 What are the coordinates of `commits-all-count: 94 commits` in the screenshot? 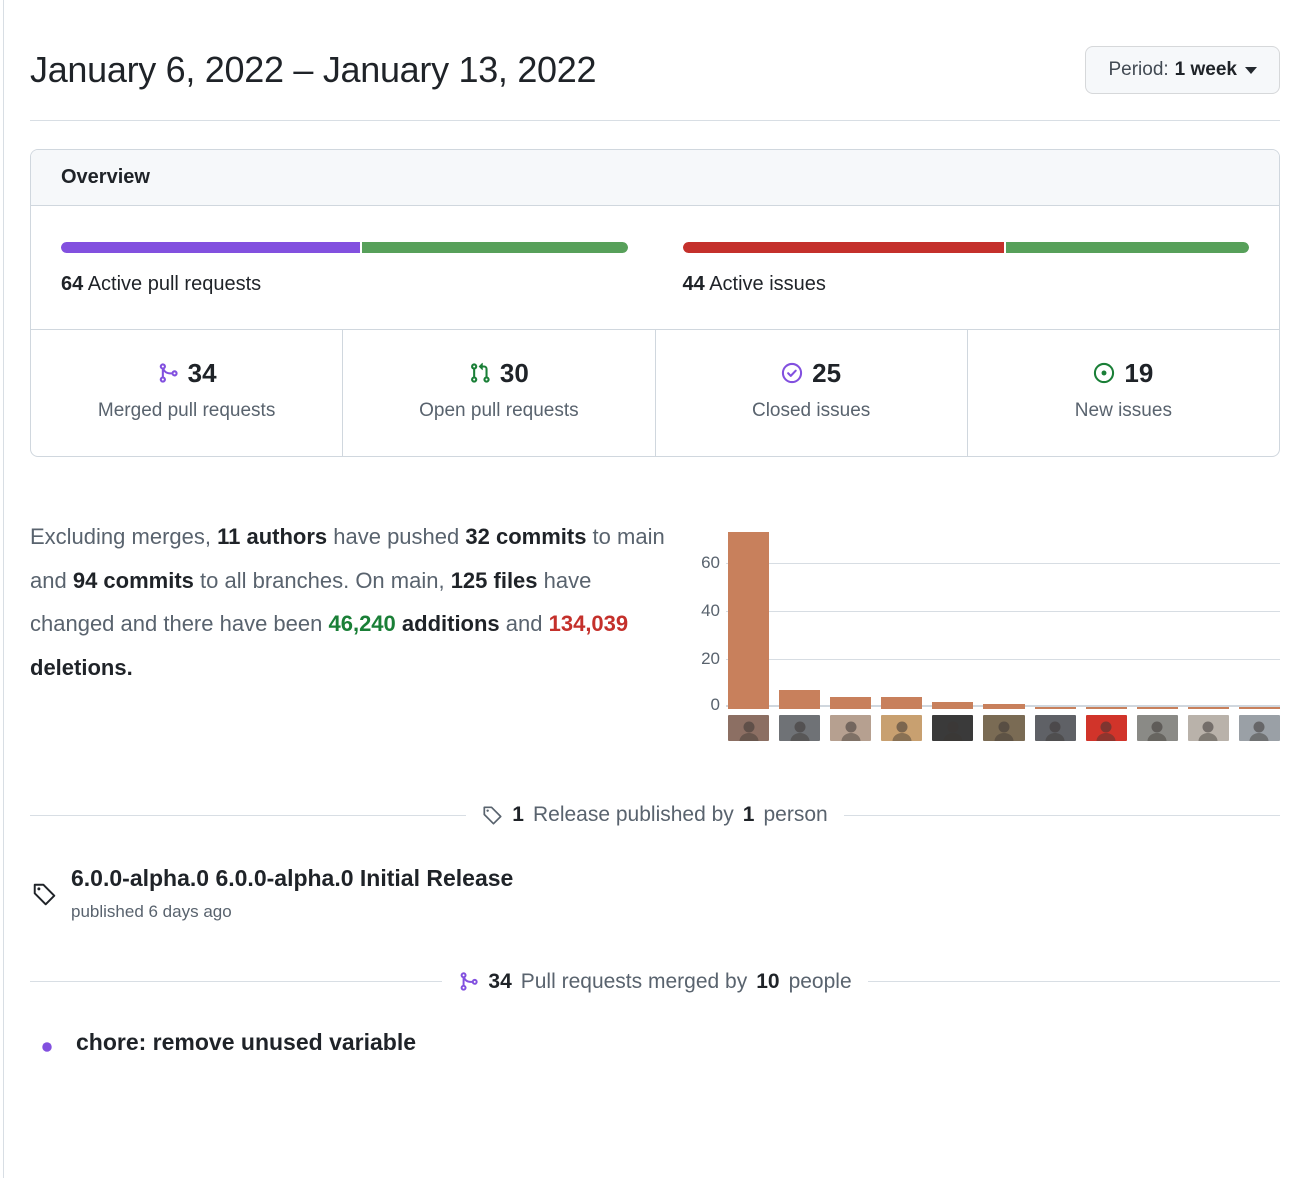 It's located at (133, 580).